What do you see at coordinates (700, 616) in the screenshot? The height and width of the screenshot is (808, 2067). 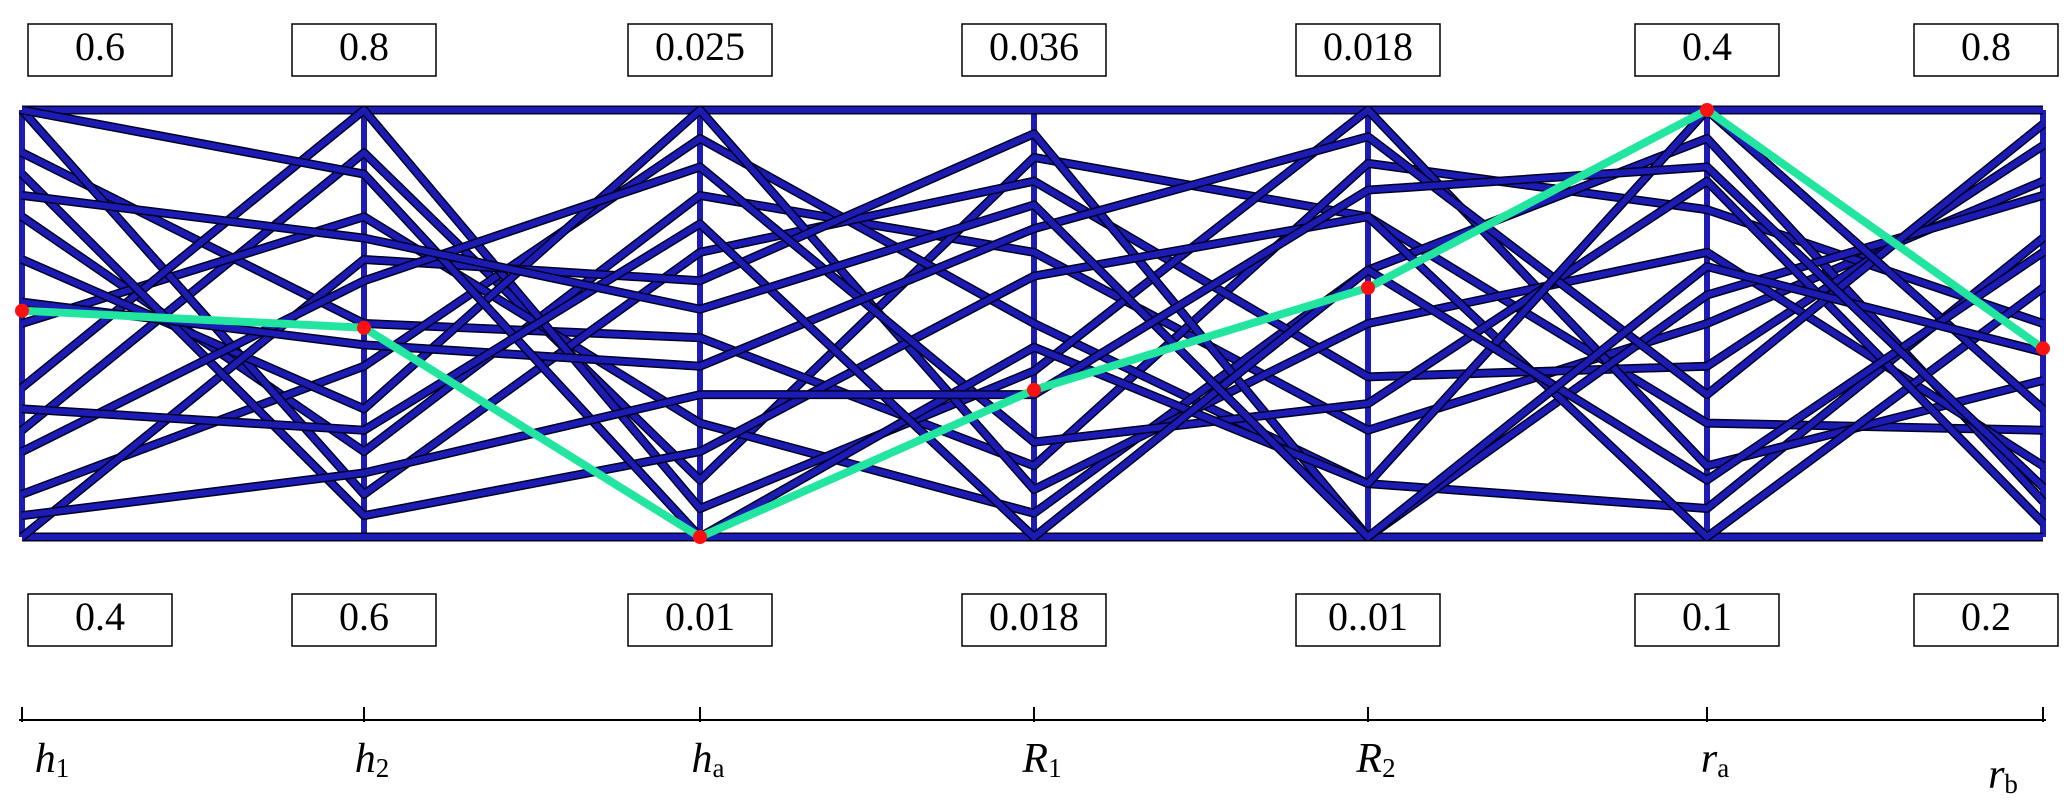 I see `limit-label: 0.01` at bounding box center [700, 616].